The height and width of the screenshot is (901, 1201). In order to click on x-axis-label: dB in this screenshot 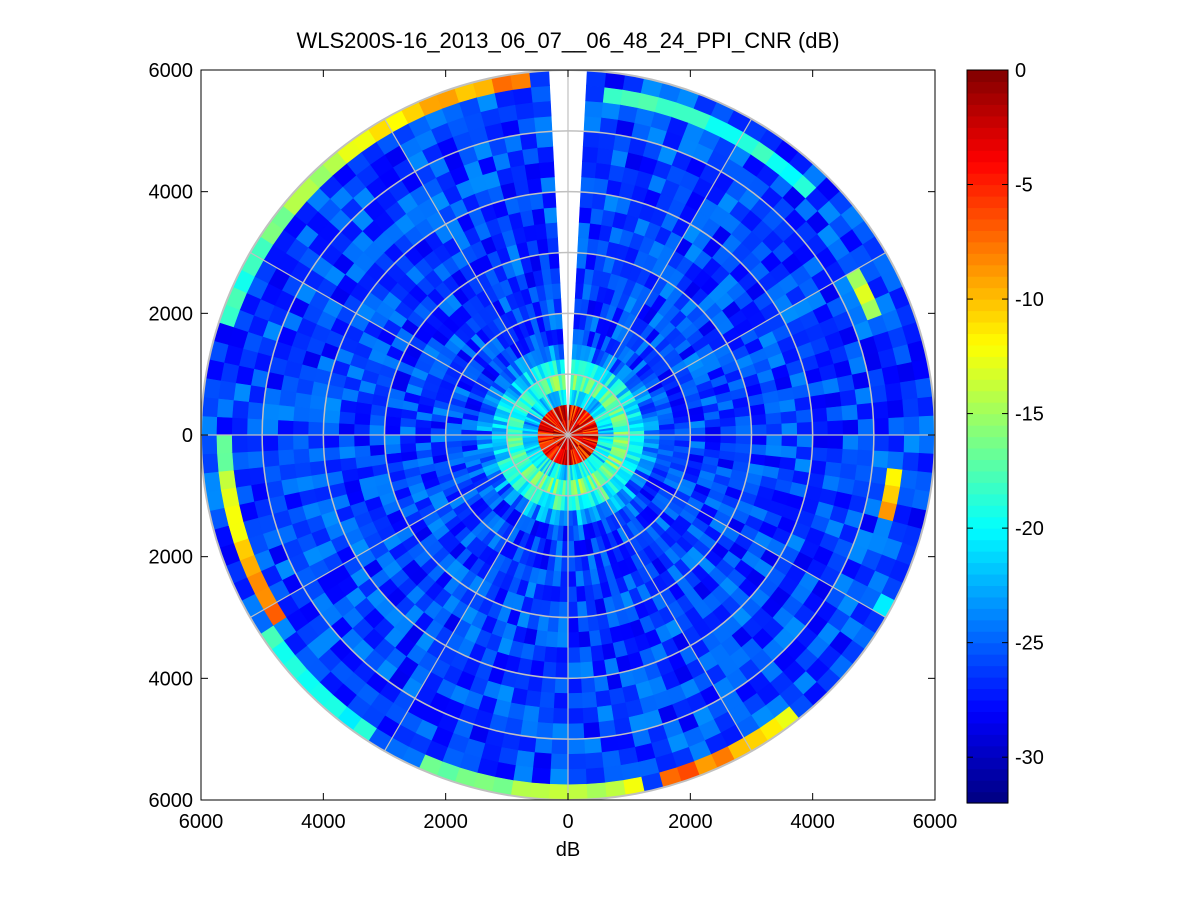, I will do `click(568, 850)`.